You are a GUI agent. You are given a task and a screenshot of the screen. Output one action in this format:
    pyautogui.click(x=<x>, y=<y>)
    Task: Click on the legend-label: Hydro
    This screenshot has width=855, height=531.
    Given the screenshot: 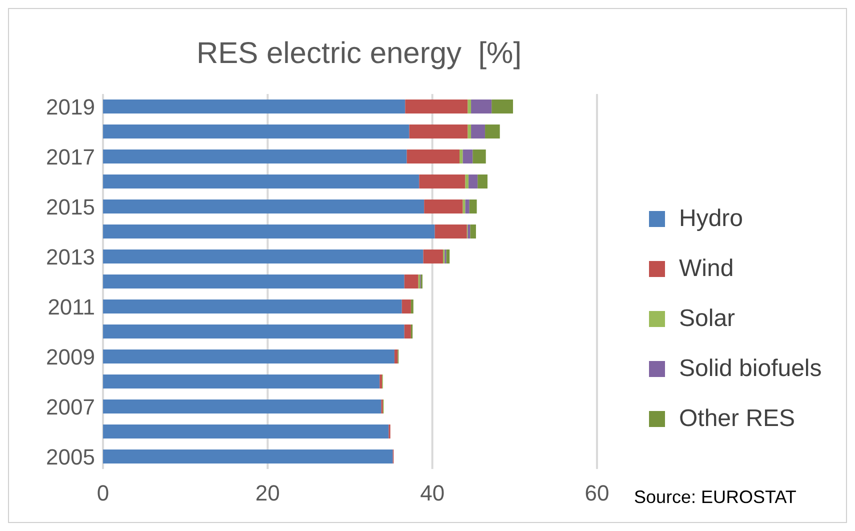 What is the action you would take?
    pyautogui.click(x=711, y=219)
    